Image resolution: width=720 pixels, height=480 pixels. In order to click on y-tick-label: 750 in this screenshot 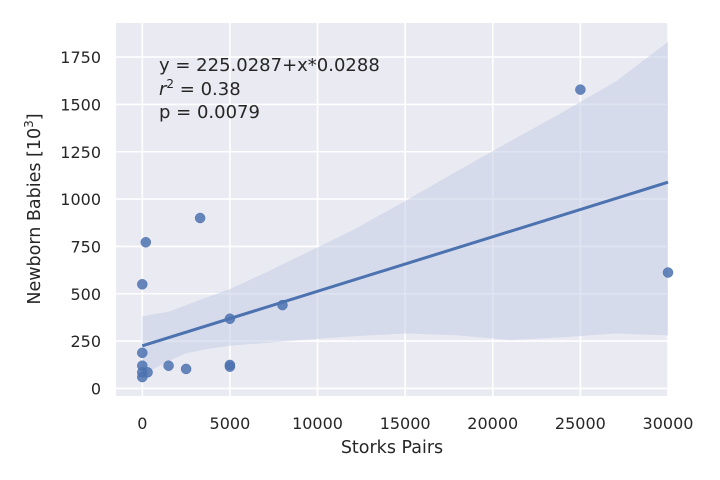, I will do `click(85, 246)`.